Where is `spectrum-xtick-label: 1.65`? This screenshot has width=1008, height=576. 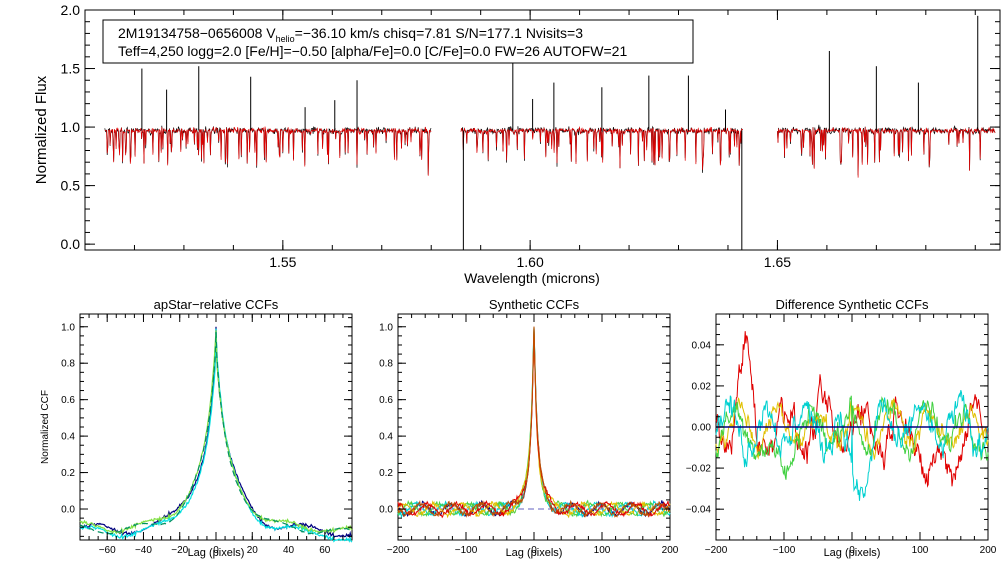 spectrum-xtick-label: 1.65 is located at coordinates (777, 262).